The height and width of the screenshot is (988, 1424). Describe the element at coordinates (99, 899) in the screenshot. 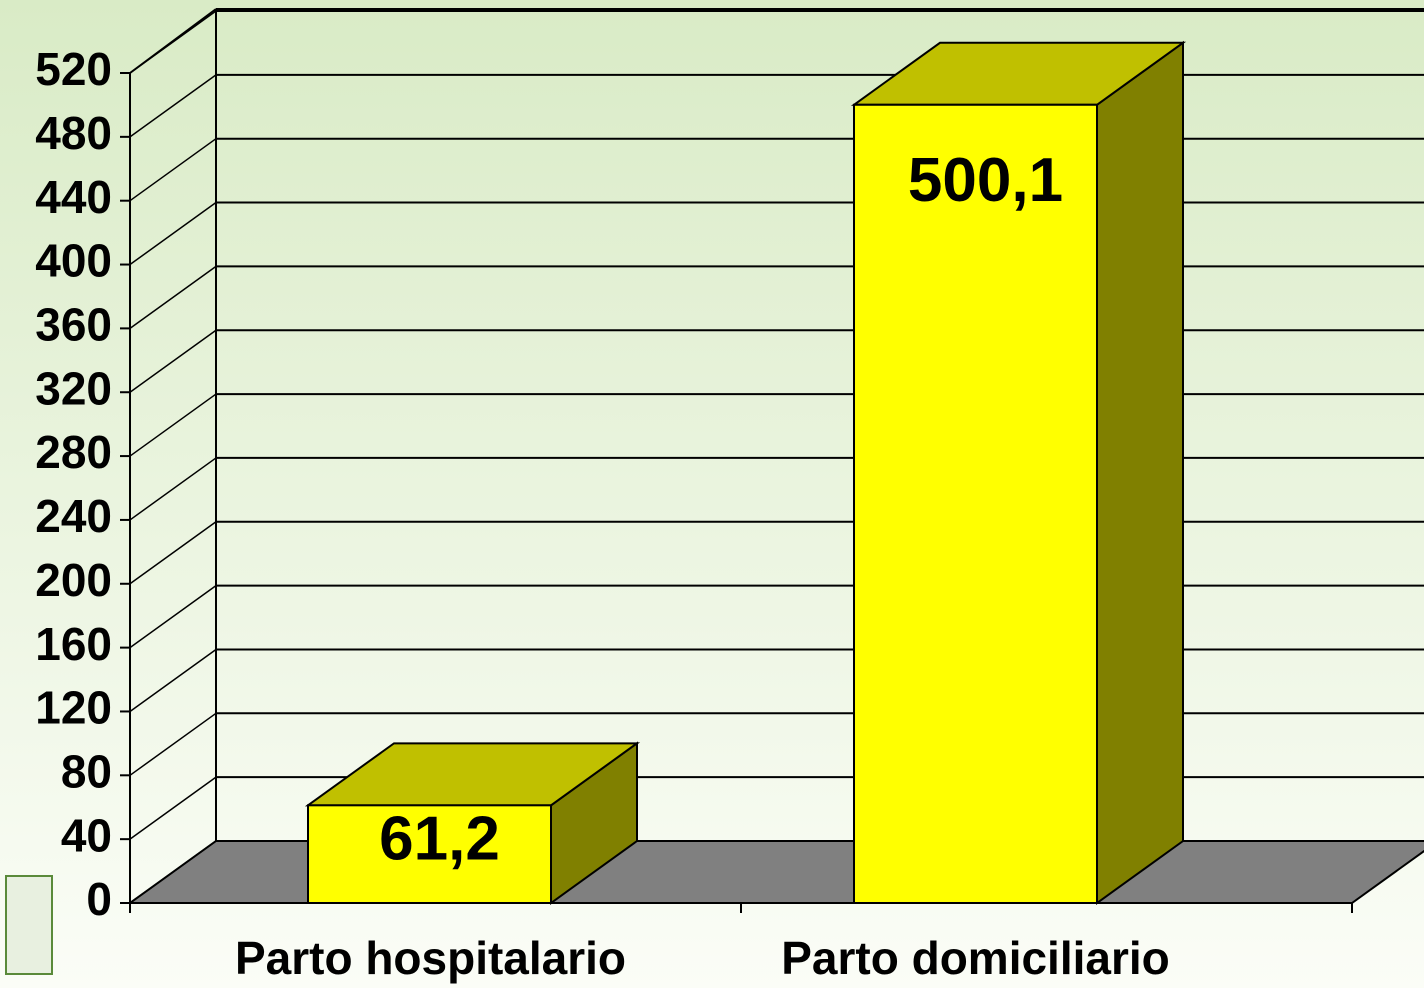

I see `y-tick-label: 0` at that location.